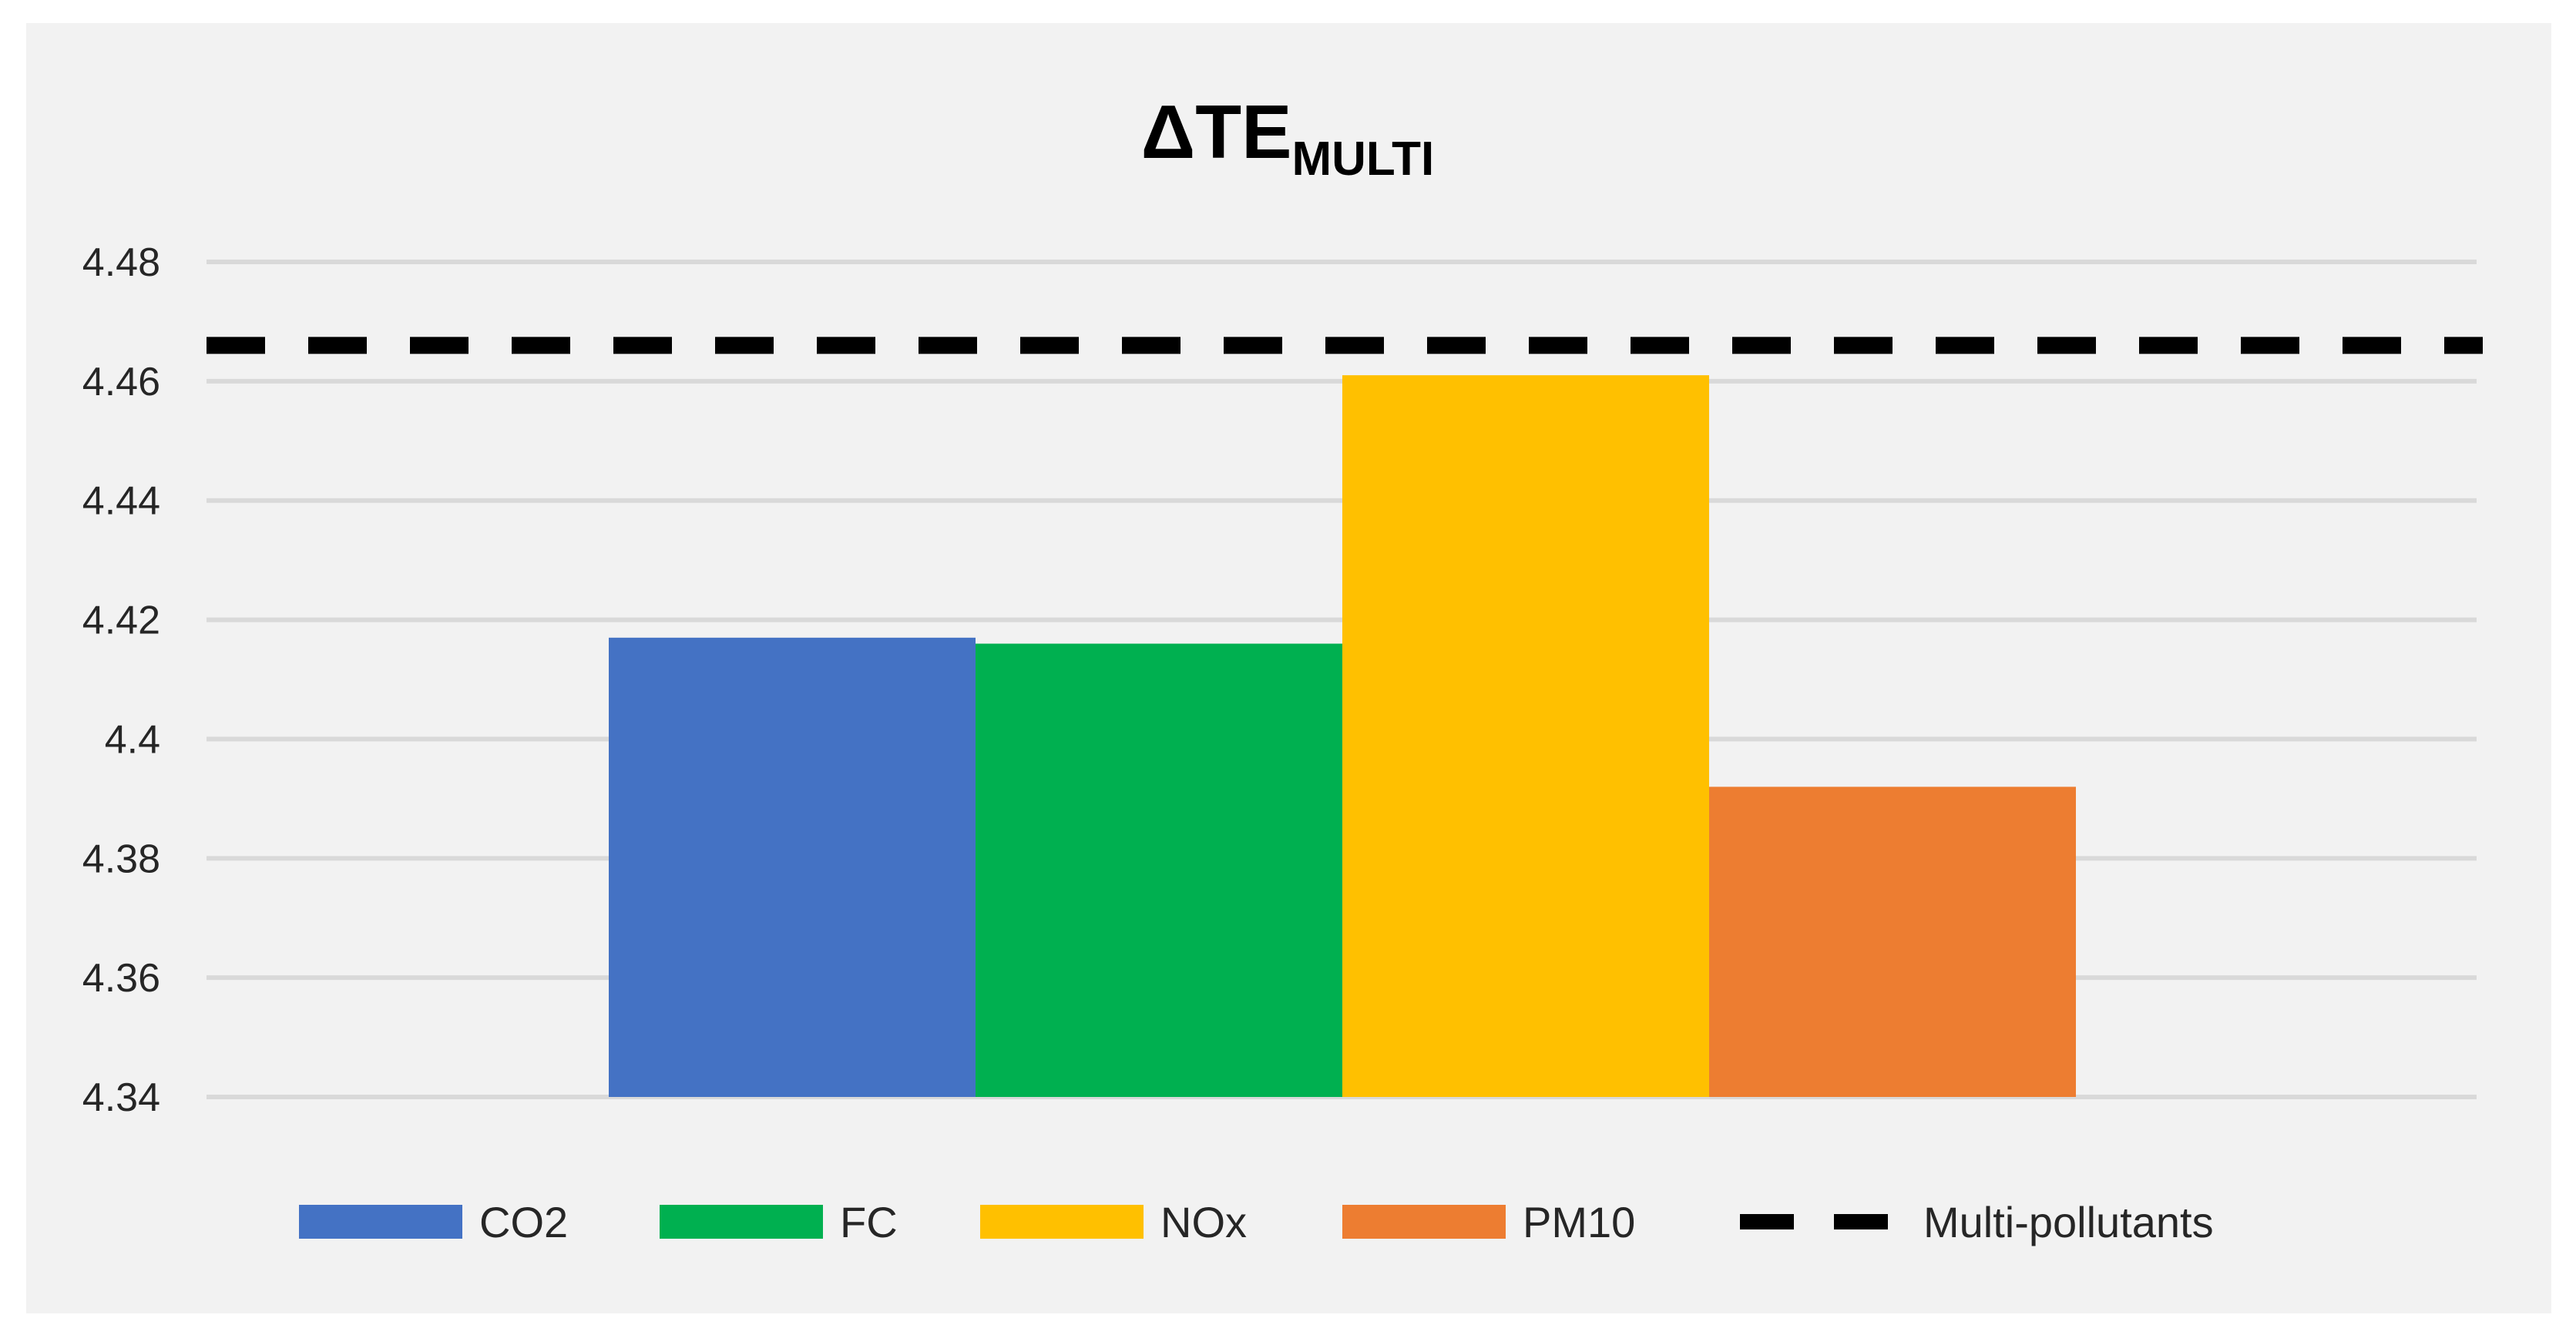 Image resolution: width=2576 pixels, height=1335 pixels. What do you see at coordinates (792, 867) in the screenshot?
I see `bar-co2` at bounding box center [792, 867].